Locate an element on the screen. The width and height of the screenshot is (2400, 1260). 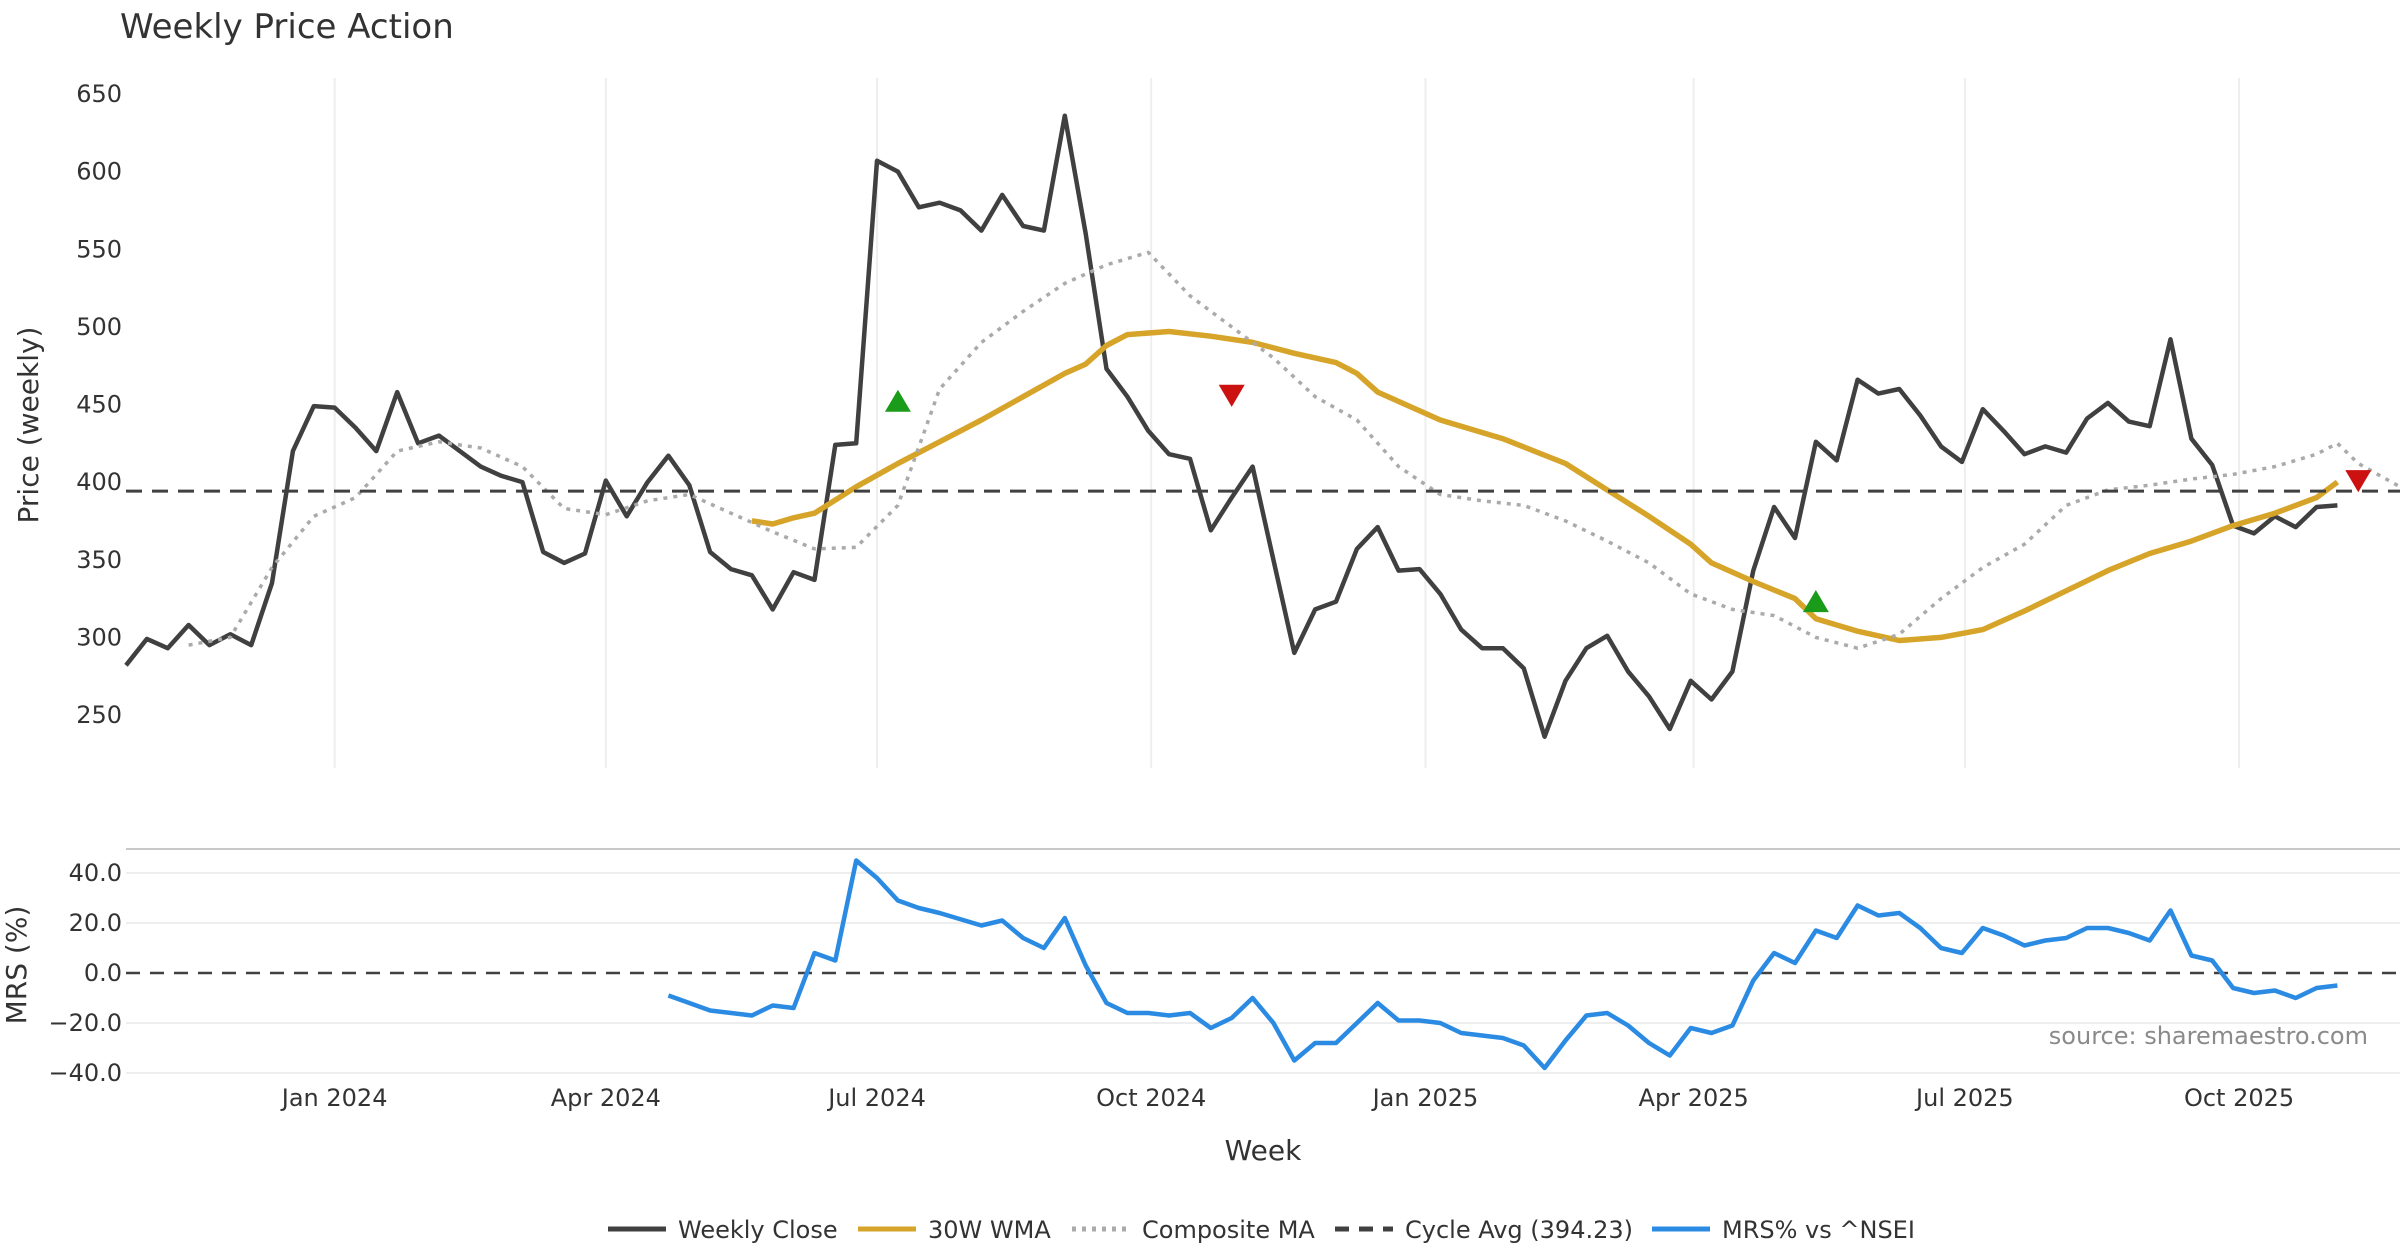
y-tick-label: 300 is located at coordinates (99, 637).